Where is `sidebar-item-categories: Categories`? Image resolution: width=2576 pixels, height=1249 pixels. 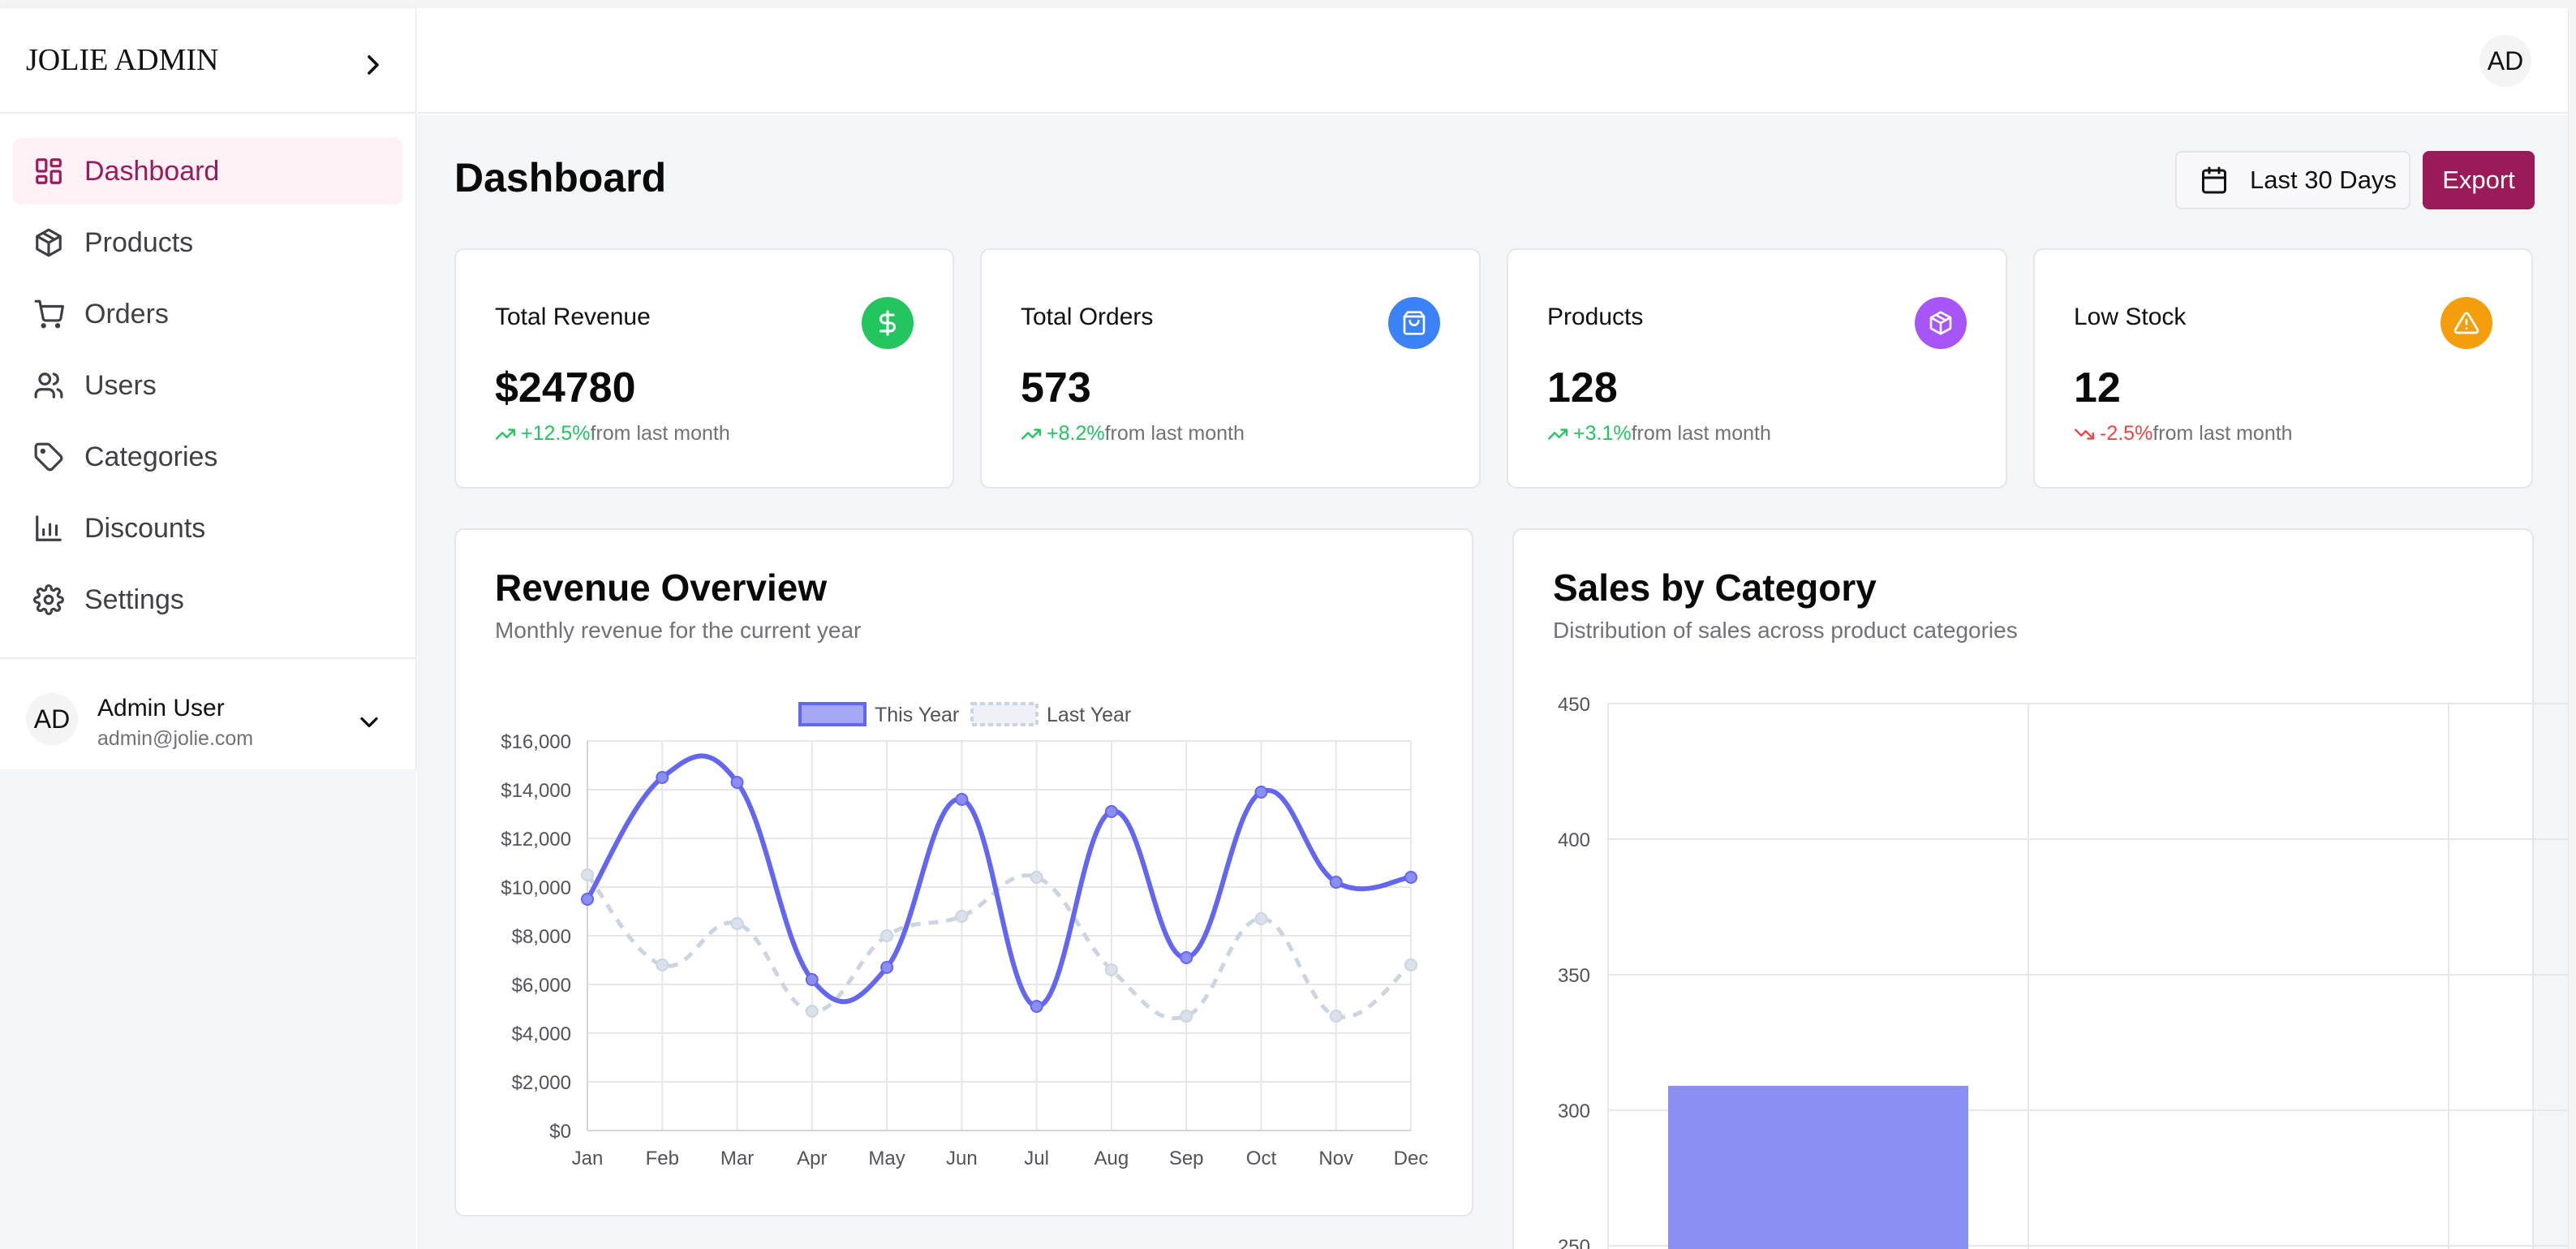 sidebar-item-categories: Categories is located at coordinates (207, 457).